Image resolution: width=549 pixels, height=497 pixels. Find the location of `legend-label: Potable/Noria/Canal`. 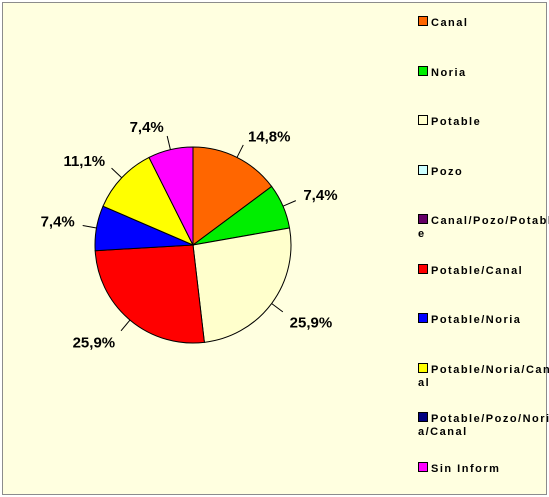

legend-label: Potable/Noria/Canal is located at coordinates (483, 376).